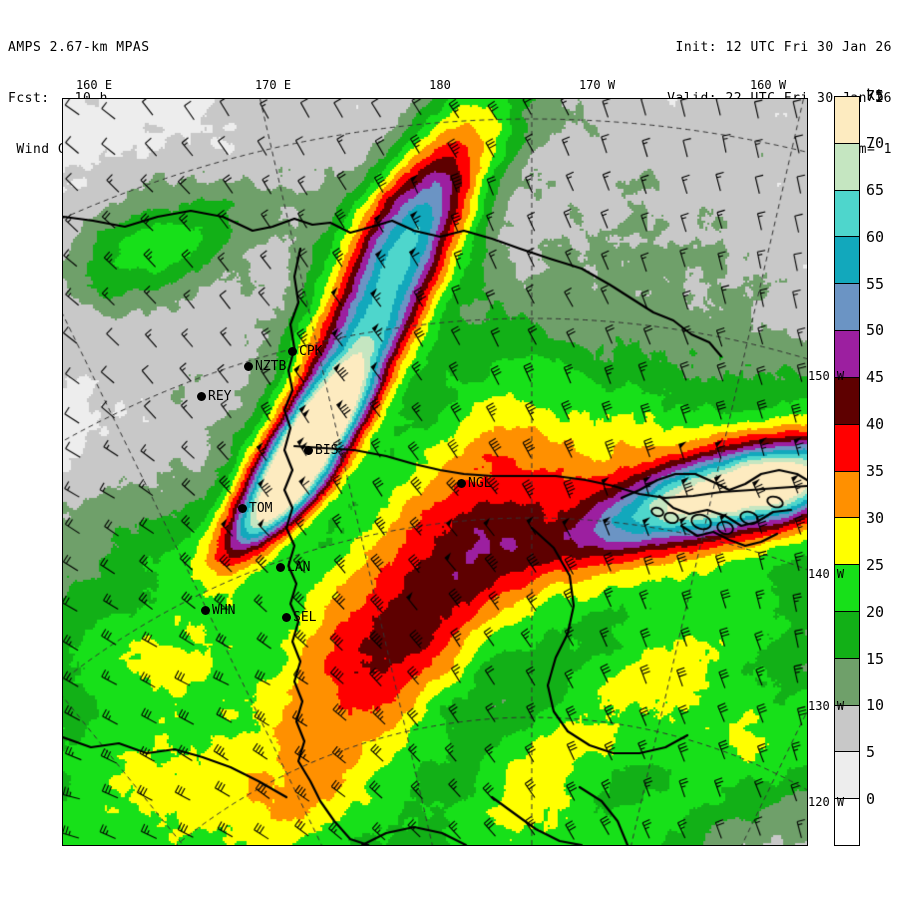 The width and height of the screenshot is (900, 900). I want to click on colorbar-tick-5: 5, so click(871, 752).